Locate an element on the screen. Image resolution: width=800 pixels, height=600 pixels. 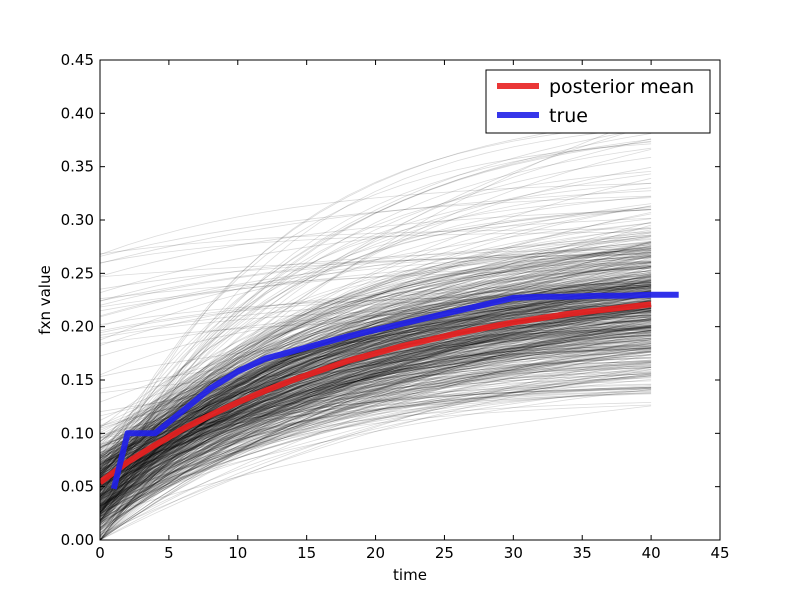
x-tick-label: 40 is located at coordinates (651, 553).